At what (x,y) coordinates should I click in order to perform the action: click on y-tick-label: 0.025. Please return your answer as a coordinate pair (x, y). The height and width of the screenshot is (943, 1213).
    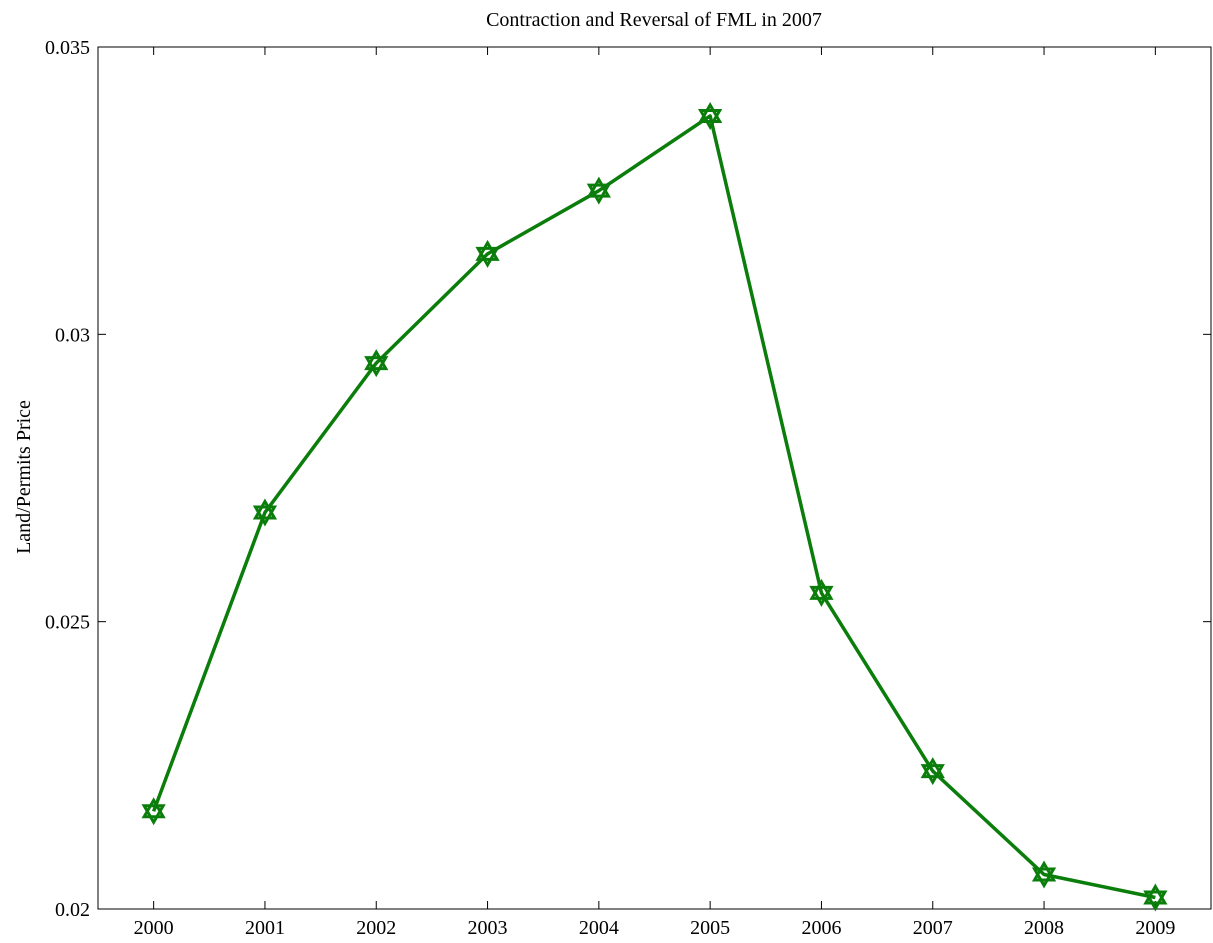
    Looking at the image, I should click on (67, 623).